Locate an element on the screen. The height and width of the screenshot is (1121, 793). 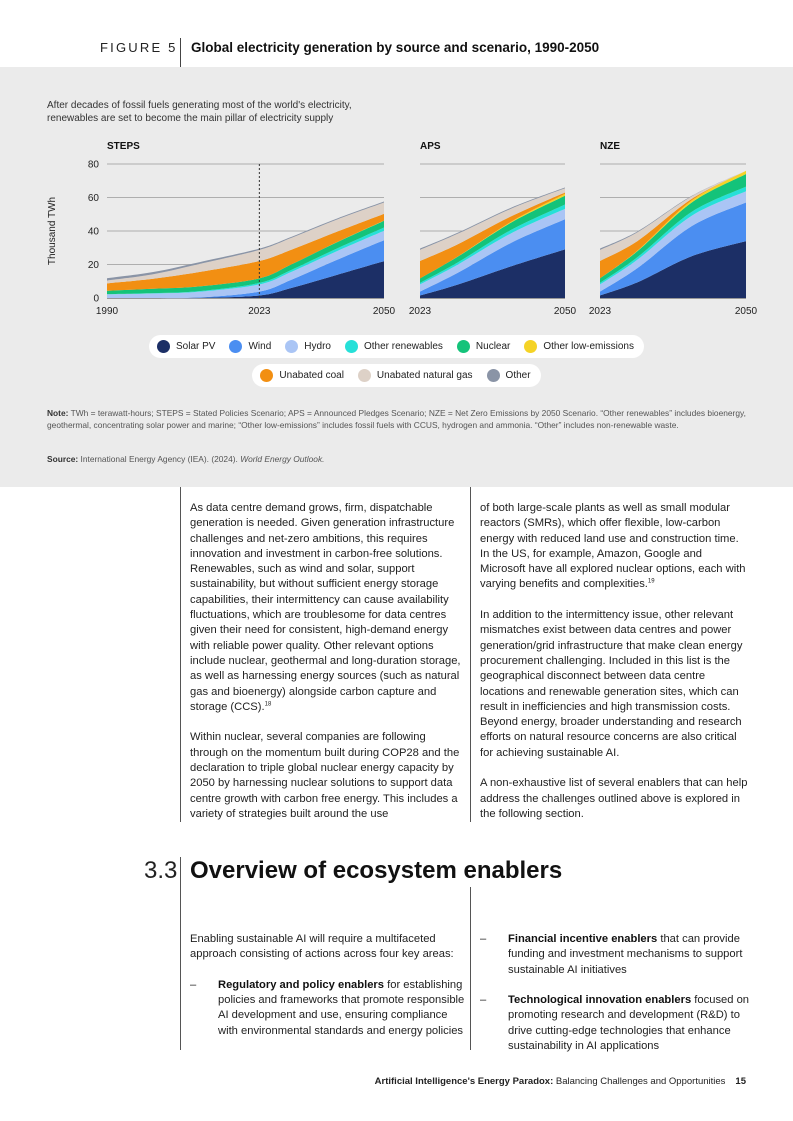
footer-subtitle: Balancing Challenges and Opportunities is located at coordinates (639, 1081).